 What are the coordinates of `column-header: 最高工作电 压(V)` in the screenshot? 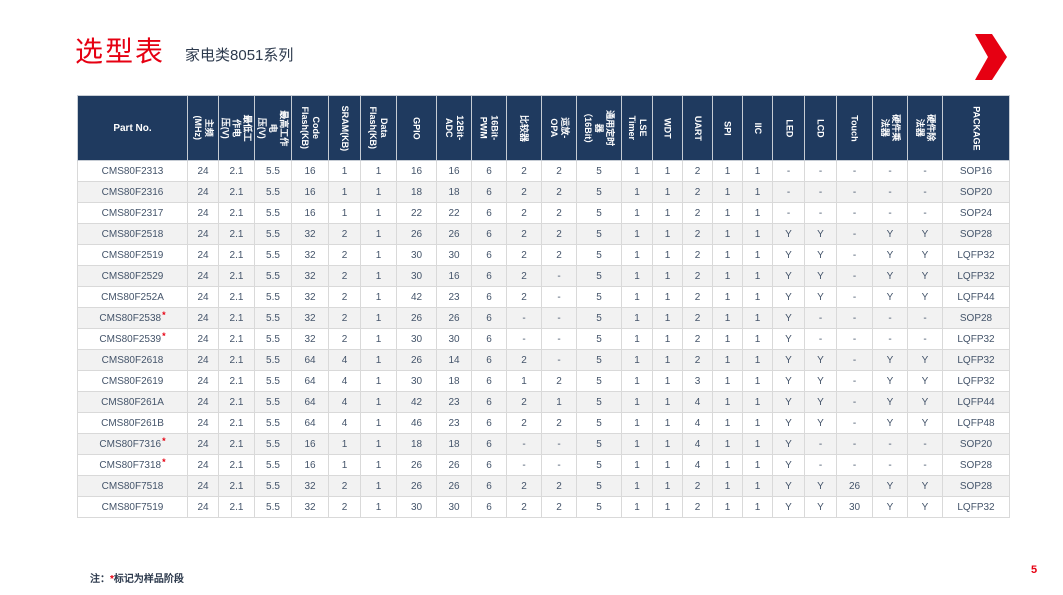 It's located at (273, 128).